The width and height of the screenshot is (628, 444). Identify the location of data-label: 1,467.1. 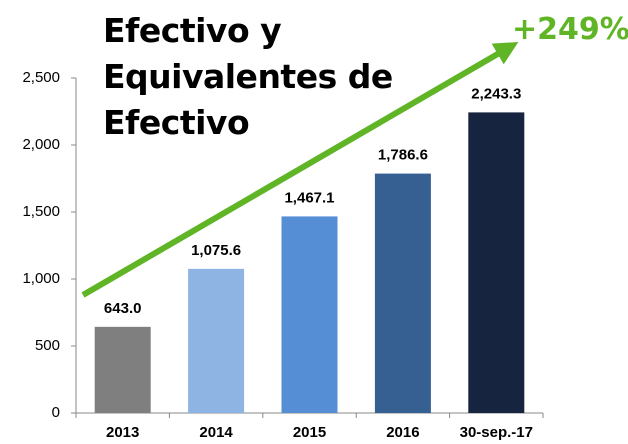
(309, 197).